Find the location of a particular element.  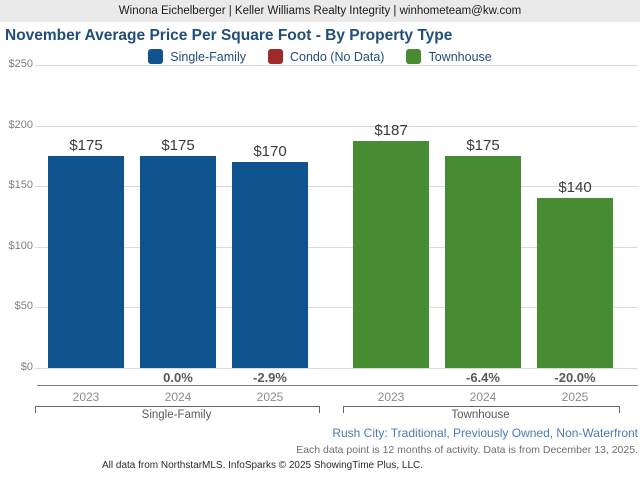

y-axis-tick-label: $150 is located at coordinates (20, 185).